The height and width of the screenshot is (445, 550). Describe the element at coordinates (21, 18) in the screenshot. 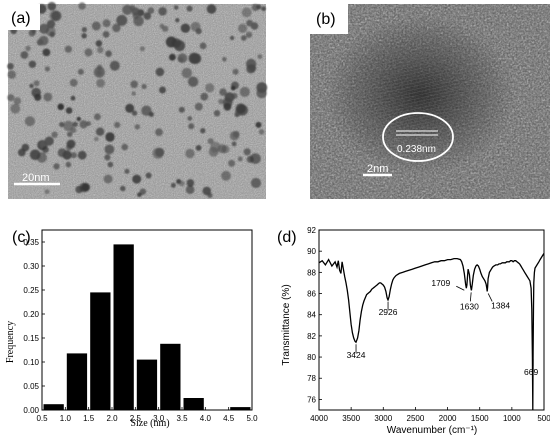

I see `panel-a-letter: (a)` at that location.